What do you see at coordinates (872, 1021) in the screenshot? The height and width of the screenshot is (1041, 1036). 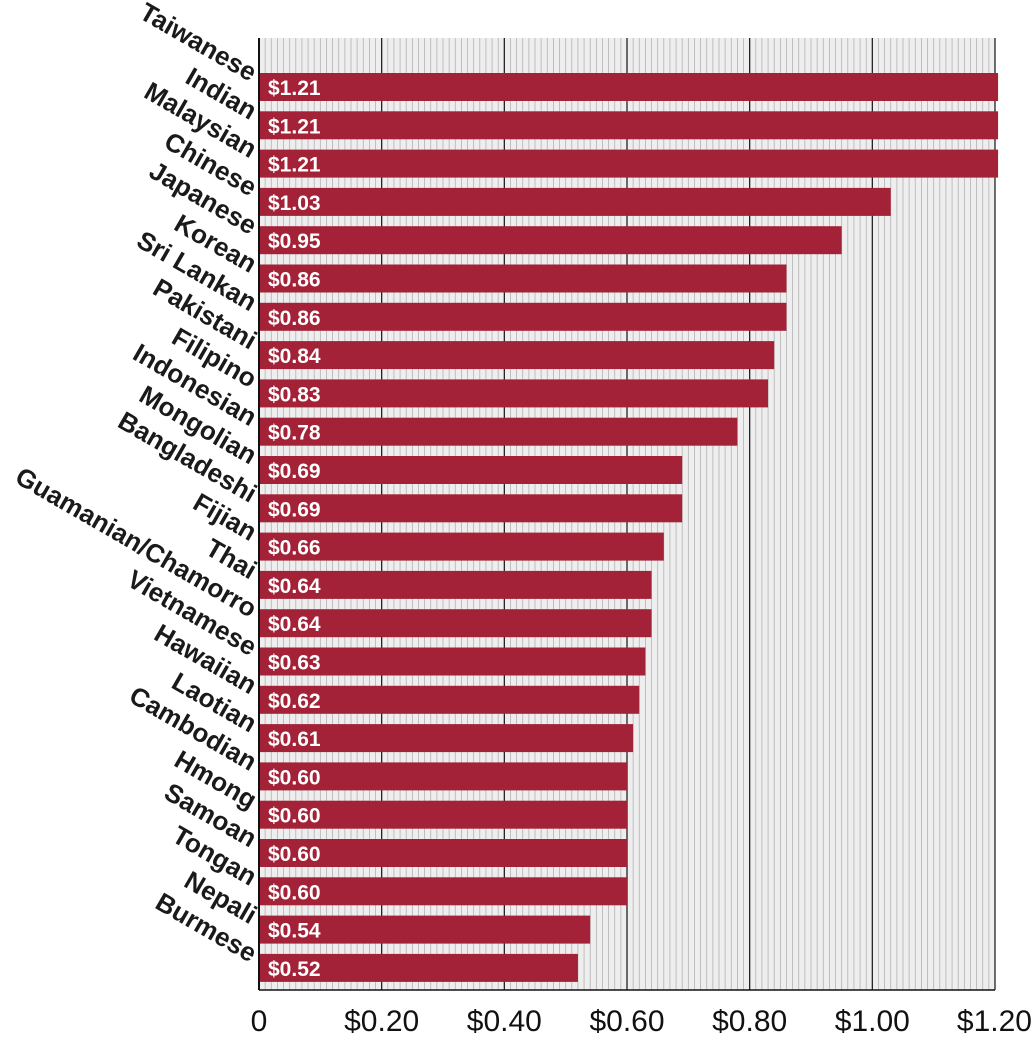 I see `x-tick-label: $1.00` at bounding box center [872, 1021].